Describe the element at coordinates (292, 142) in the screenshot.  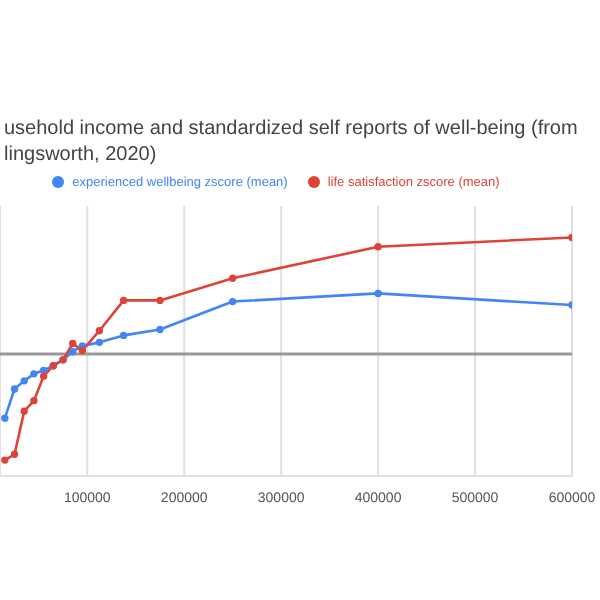
I see `chart-title: usehold income and standardized self reports of well-being (from lingsworth, 2020)` at that location.